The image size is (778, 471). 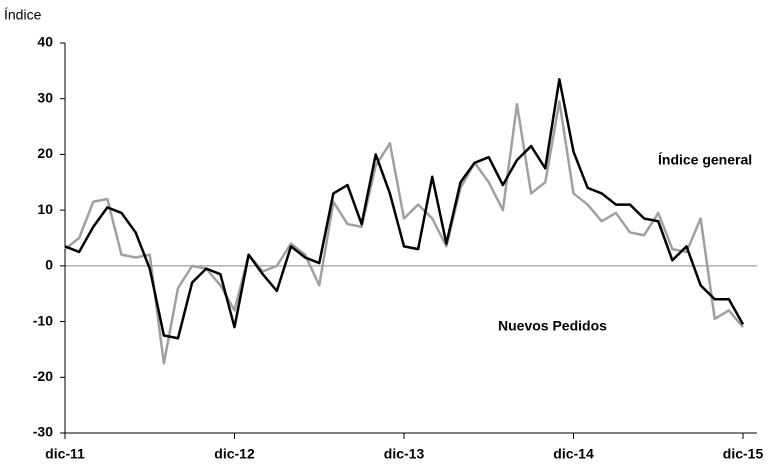 I want to click on y-tick-label: 10, so click(x=45, y=209).